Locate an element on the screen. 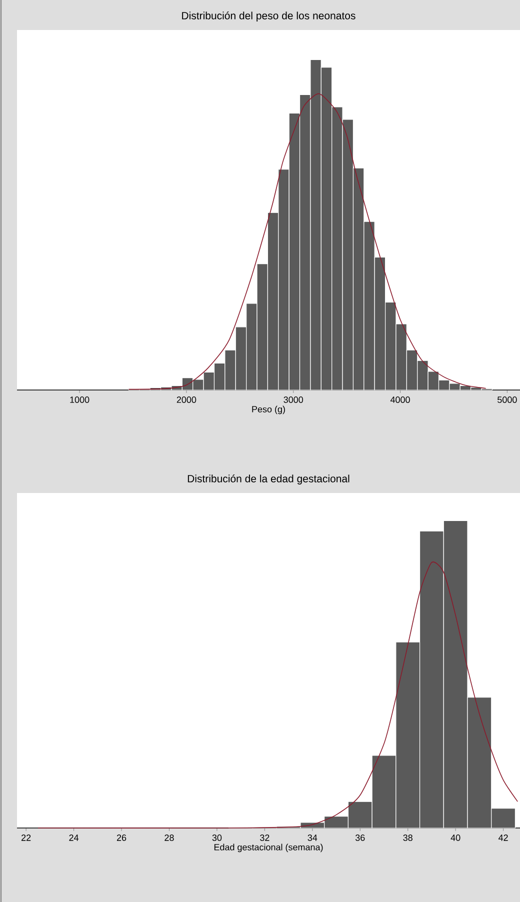 This screenshot has width=520, height=902. x-axis-title: Peso (g) is located at coordinates (268, 410).